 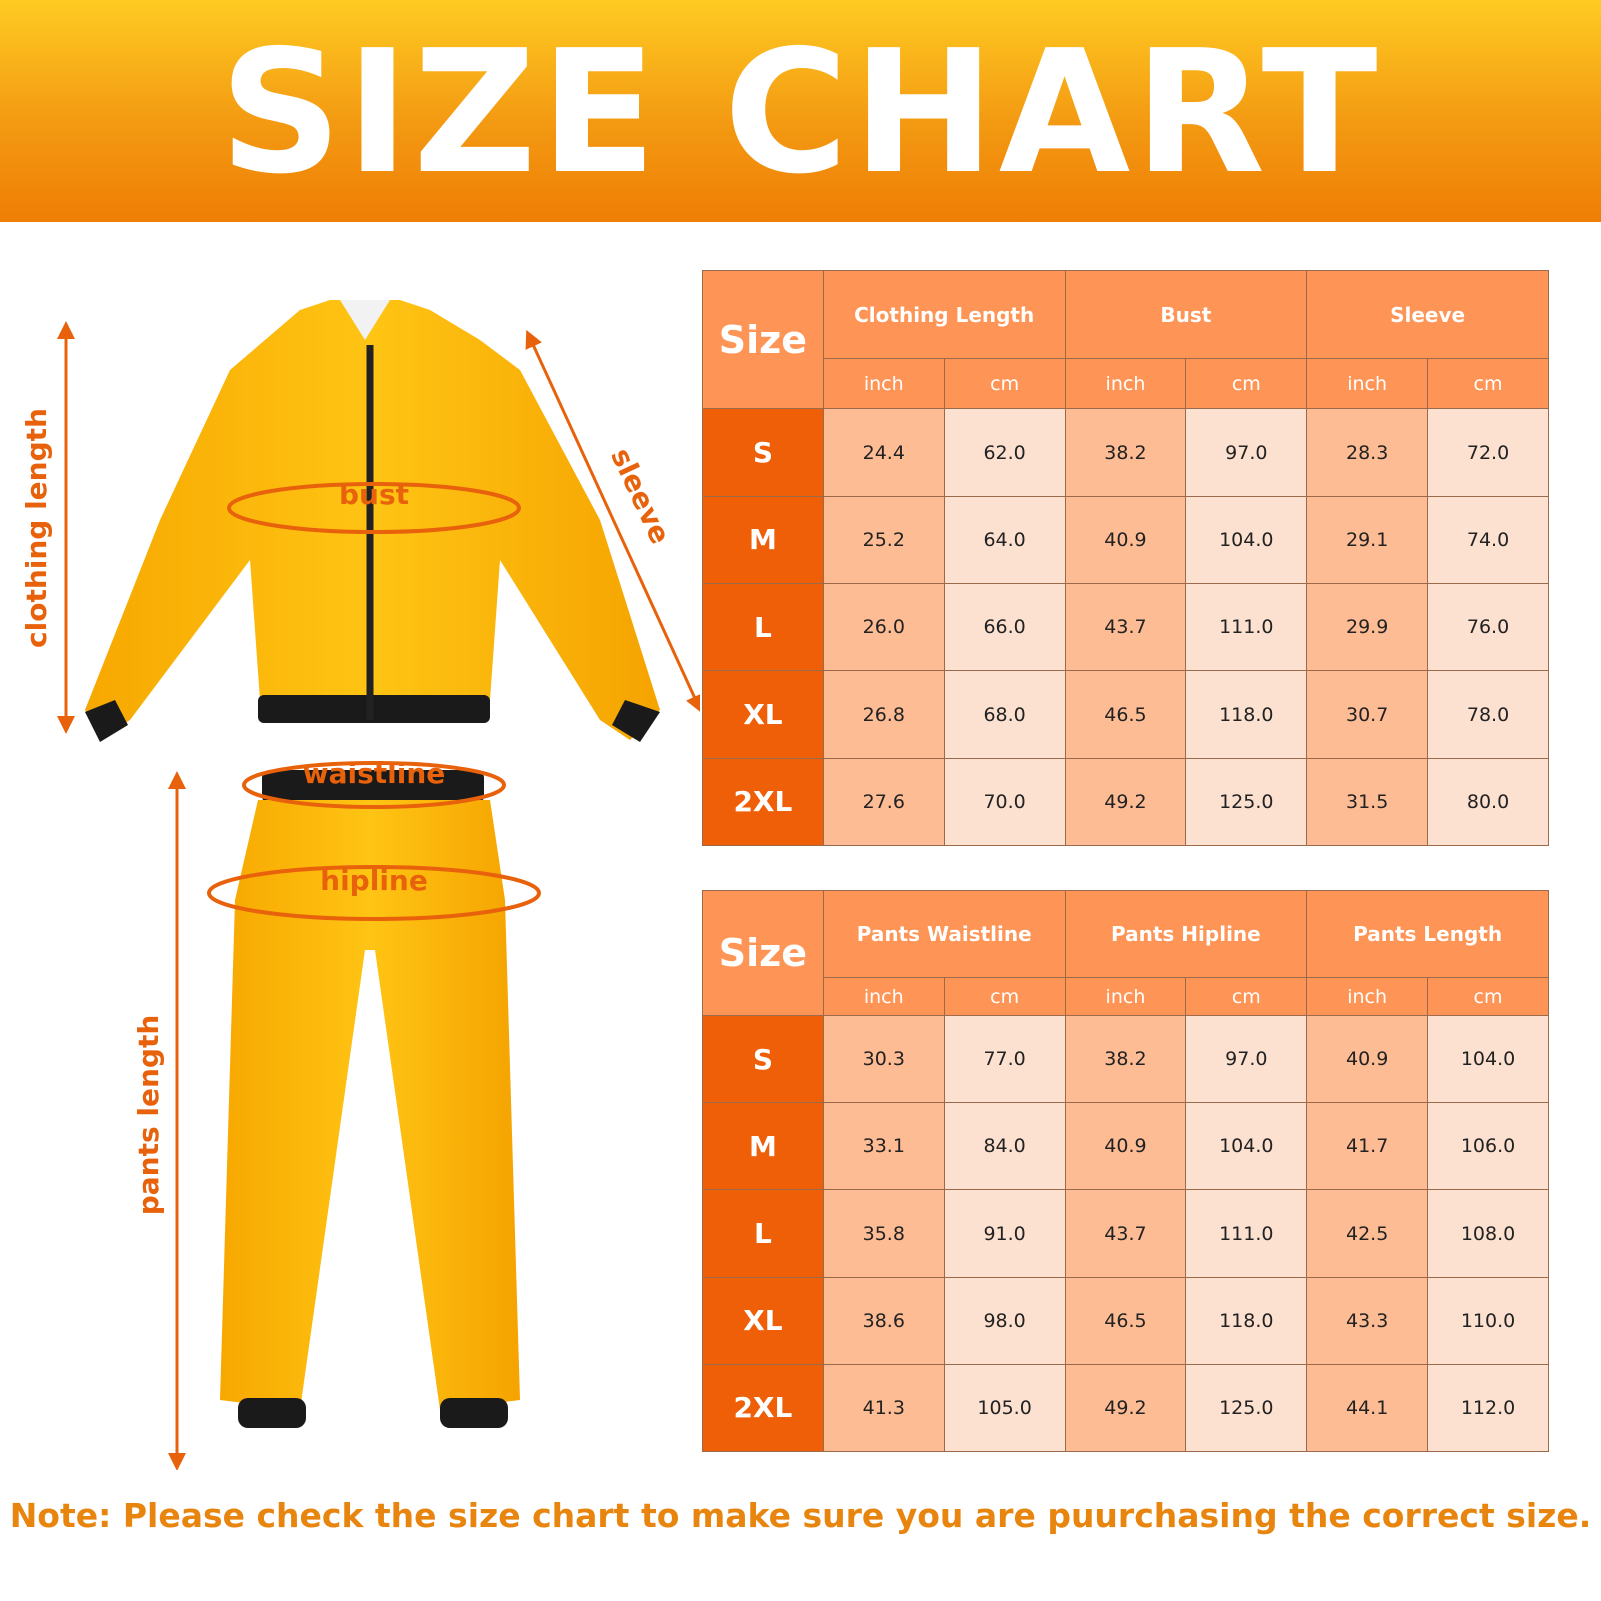 I want to click on table-row: 2XL 41.3 105.0 49.2 125.0 44.1 112.0, so click(x=1125, y=1408).